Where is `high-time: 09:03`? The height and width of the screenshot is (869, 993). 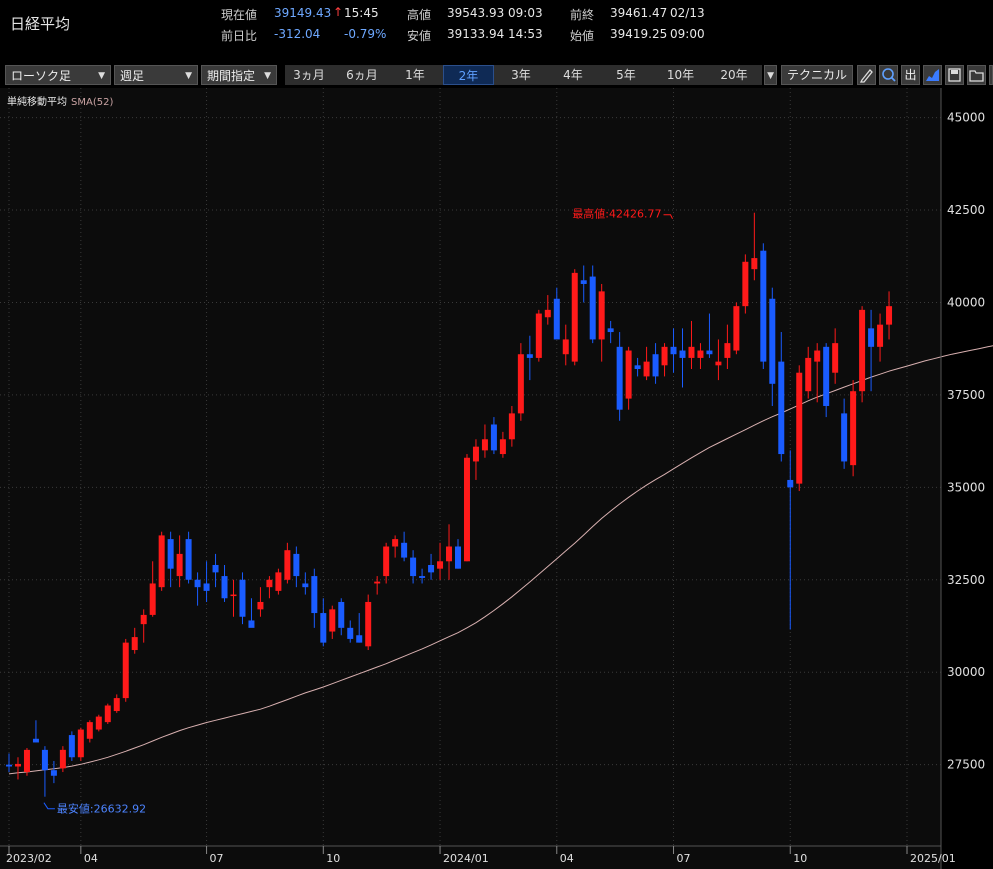 high-time: 09:03 is located at coordinates (525, 13).